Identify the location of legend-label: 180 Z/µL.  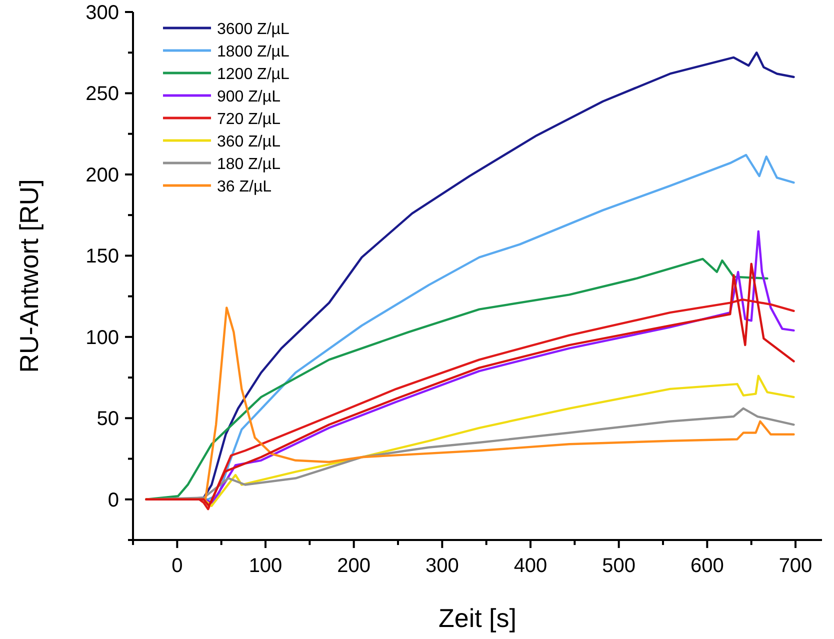
(249, 164).